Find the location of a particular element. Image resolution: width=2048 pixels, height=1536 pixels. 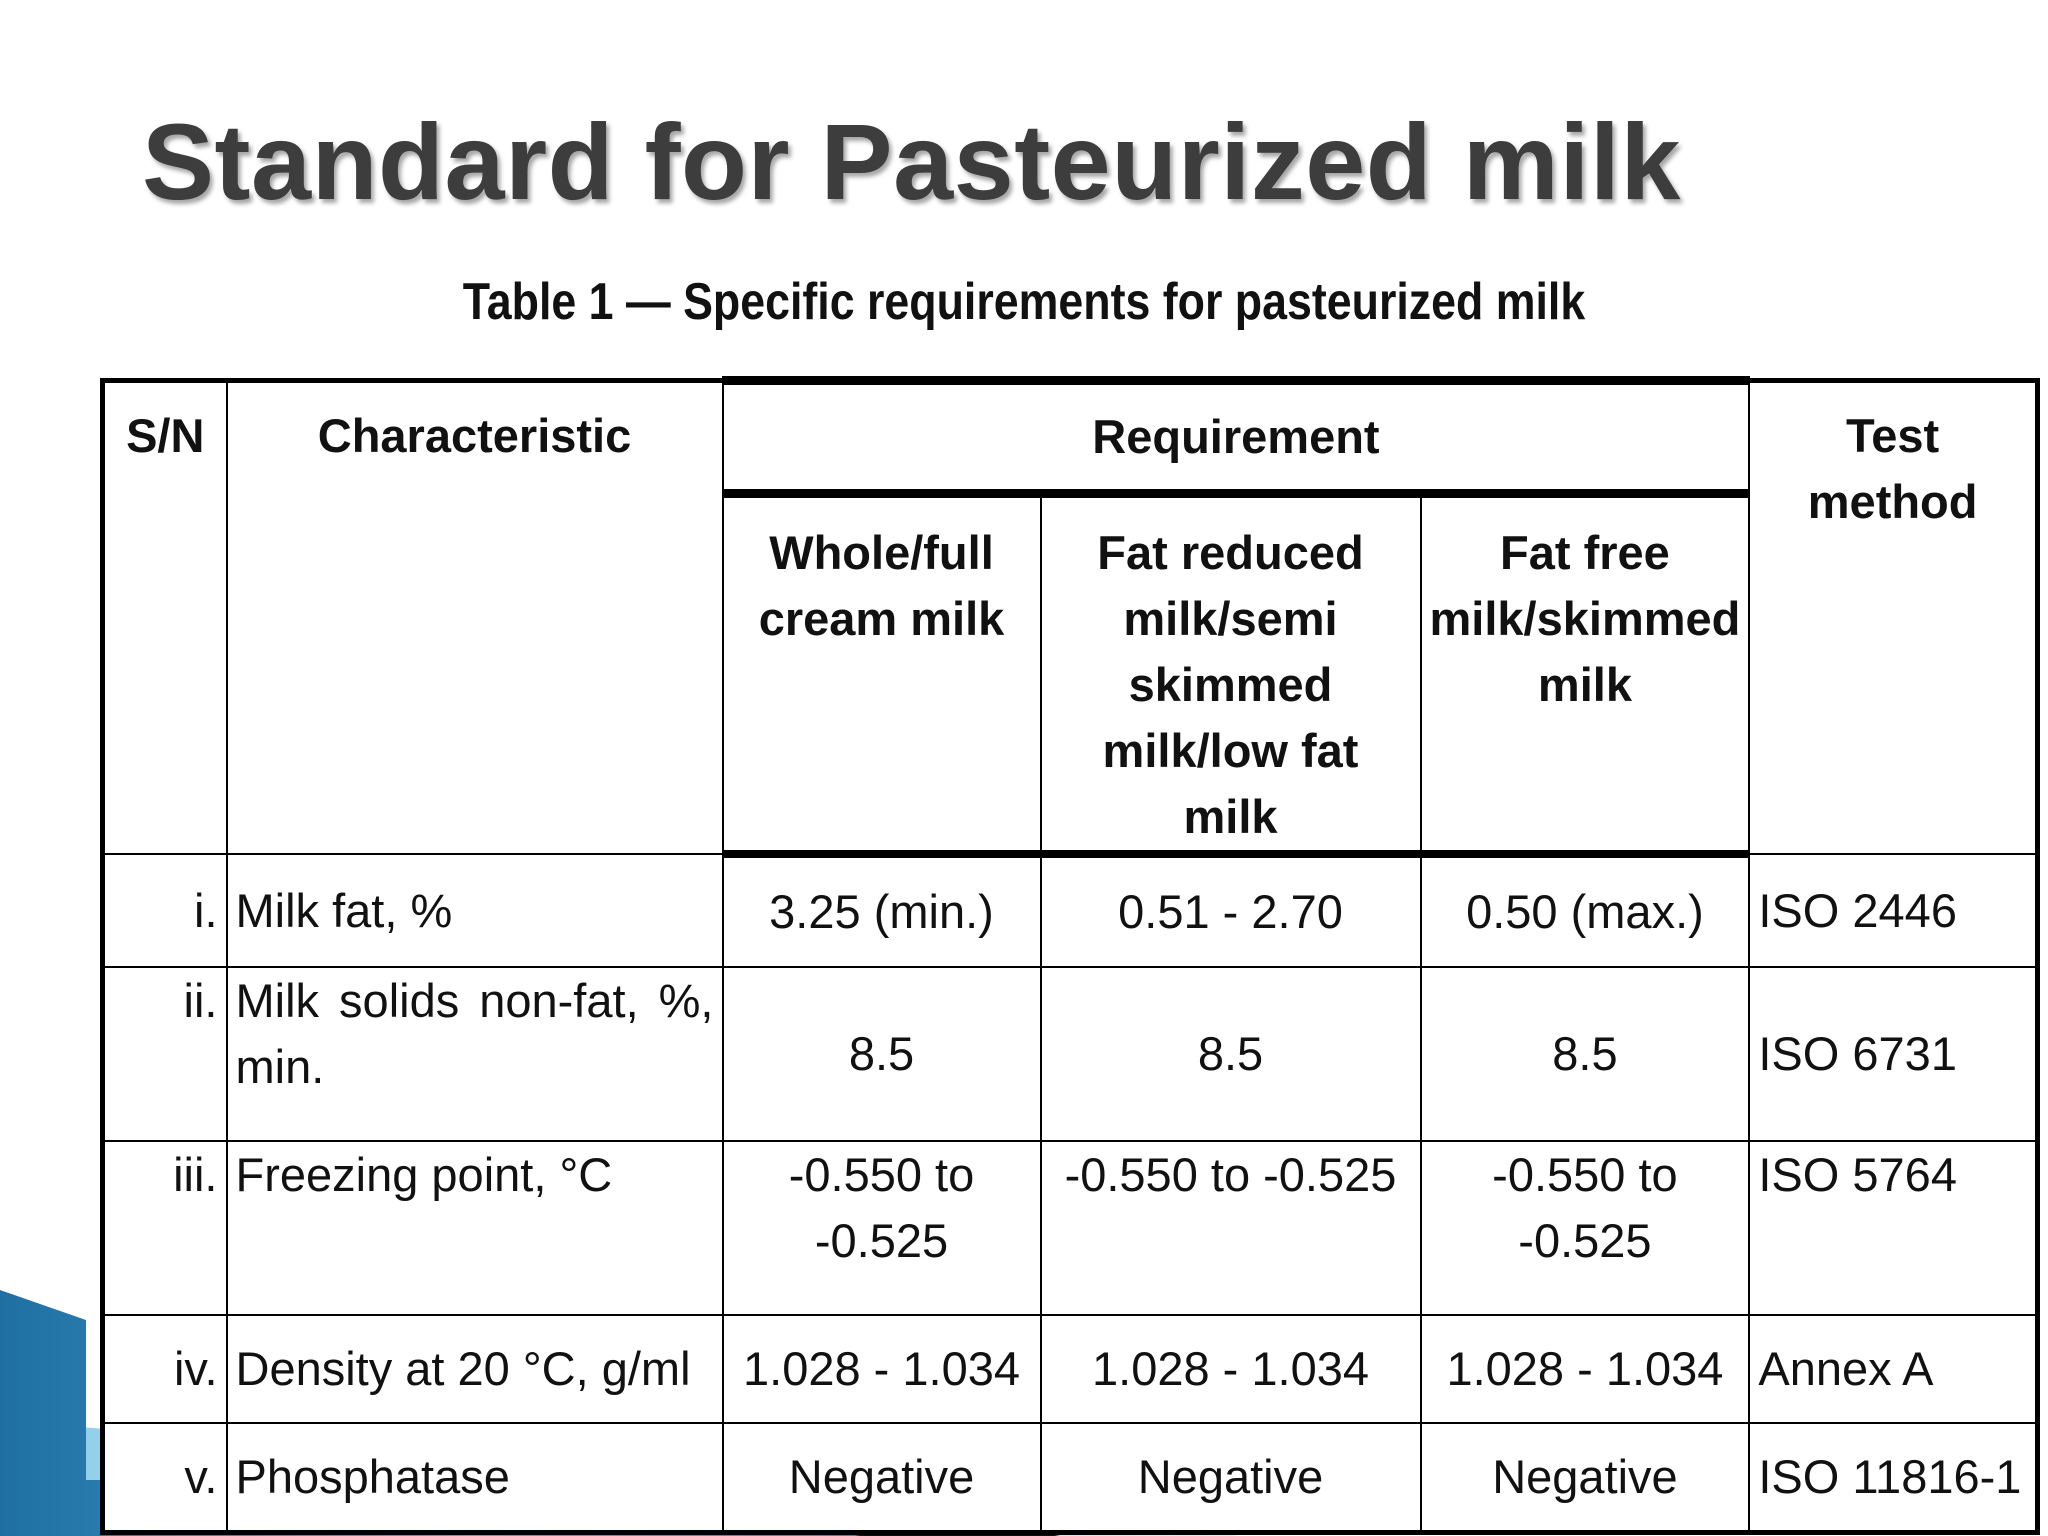

row-whole-value: -0.550 to -0.525 is located at coordinates (881, 1228).